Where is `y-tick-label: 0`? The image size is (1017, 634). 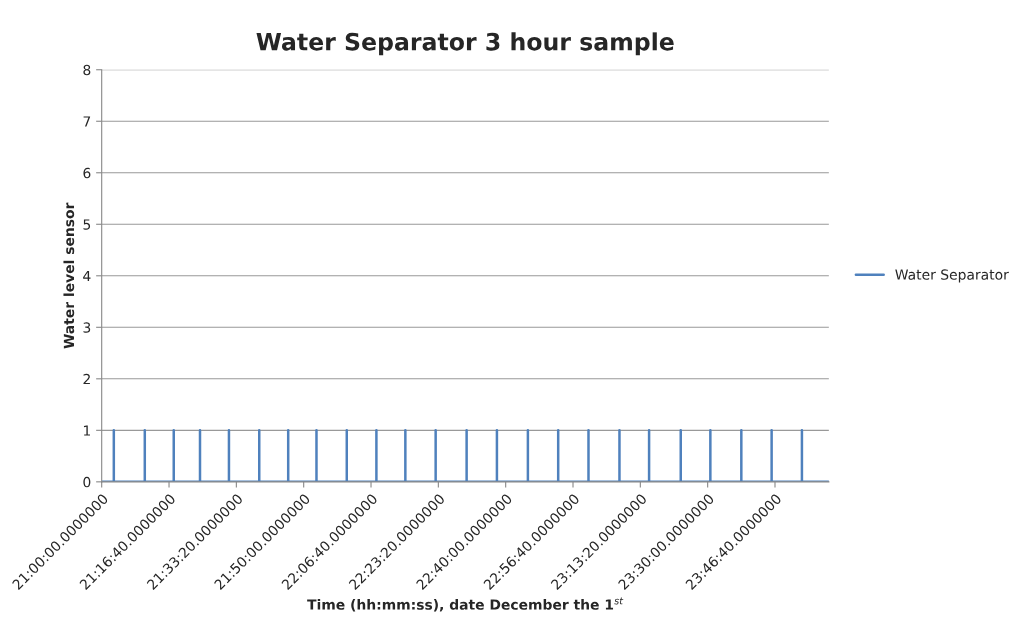 y-tick-label: 0 is located at coordinates (87, 482).